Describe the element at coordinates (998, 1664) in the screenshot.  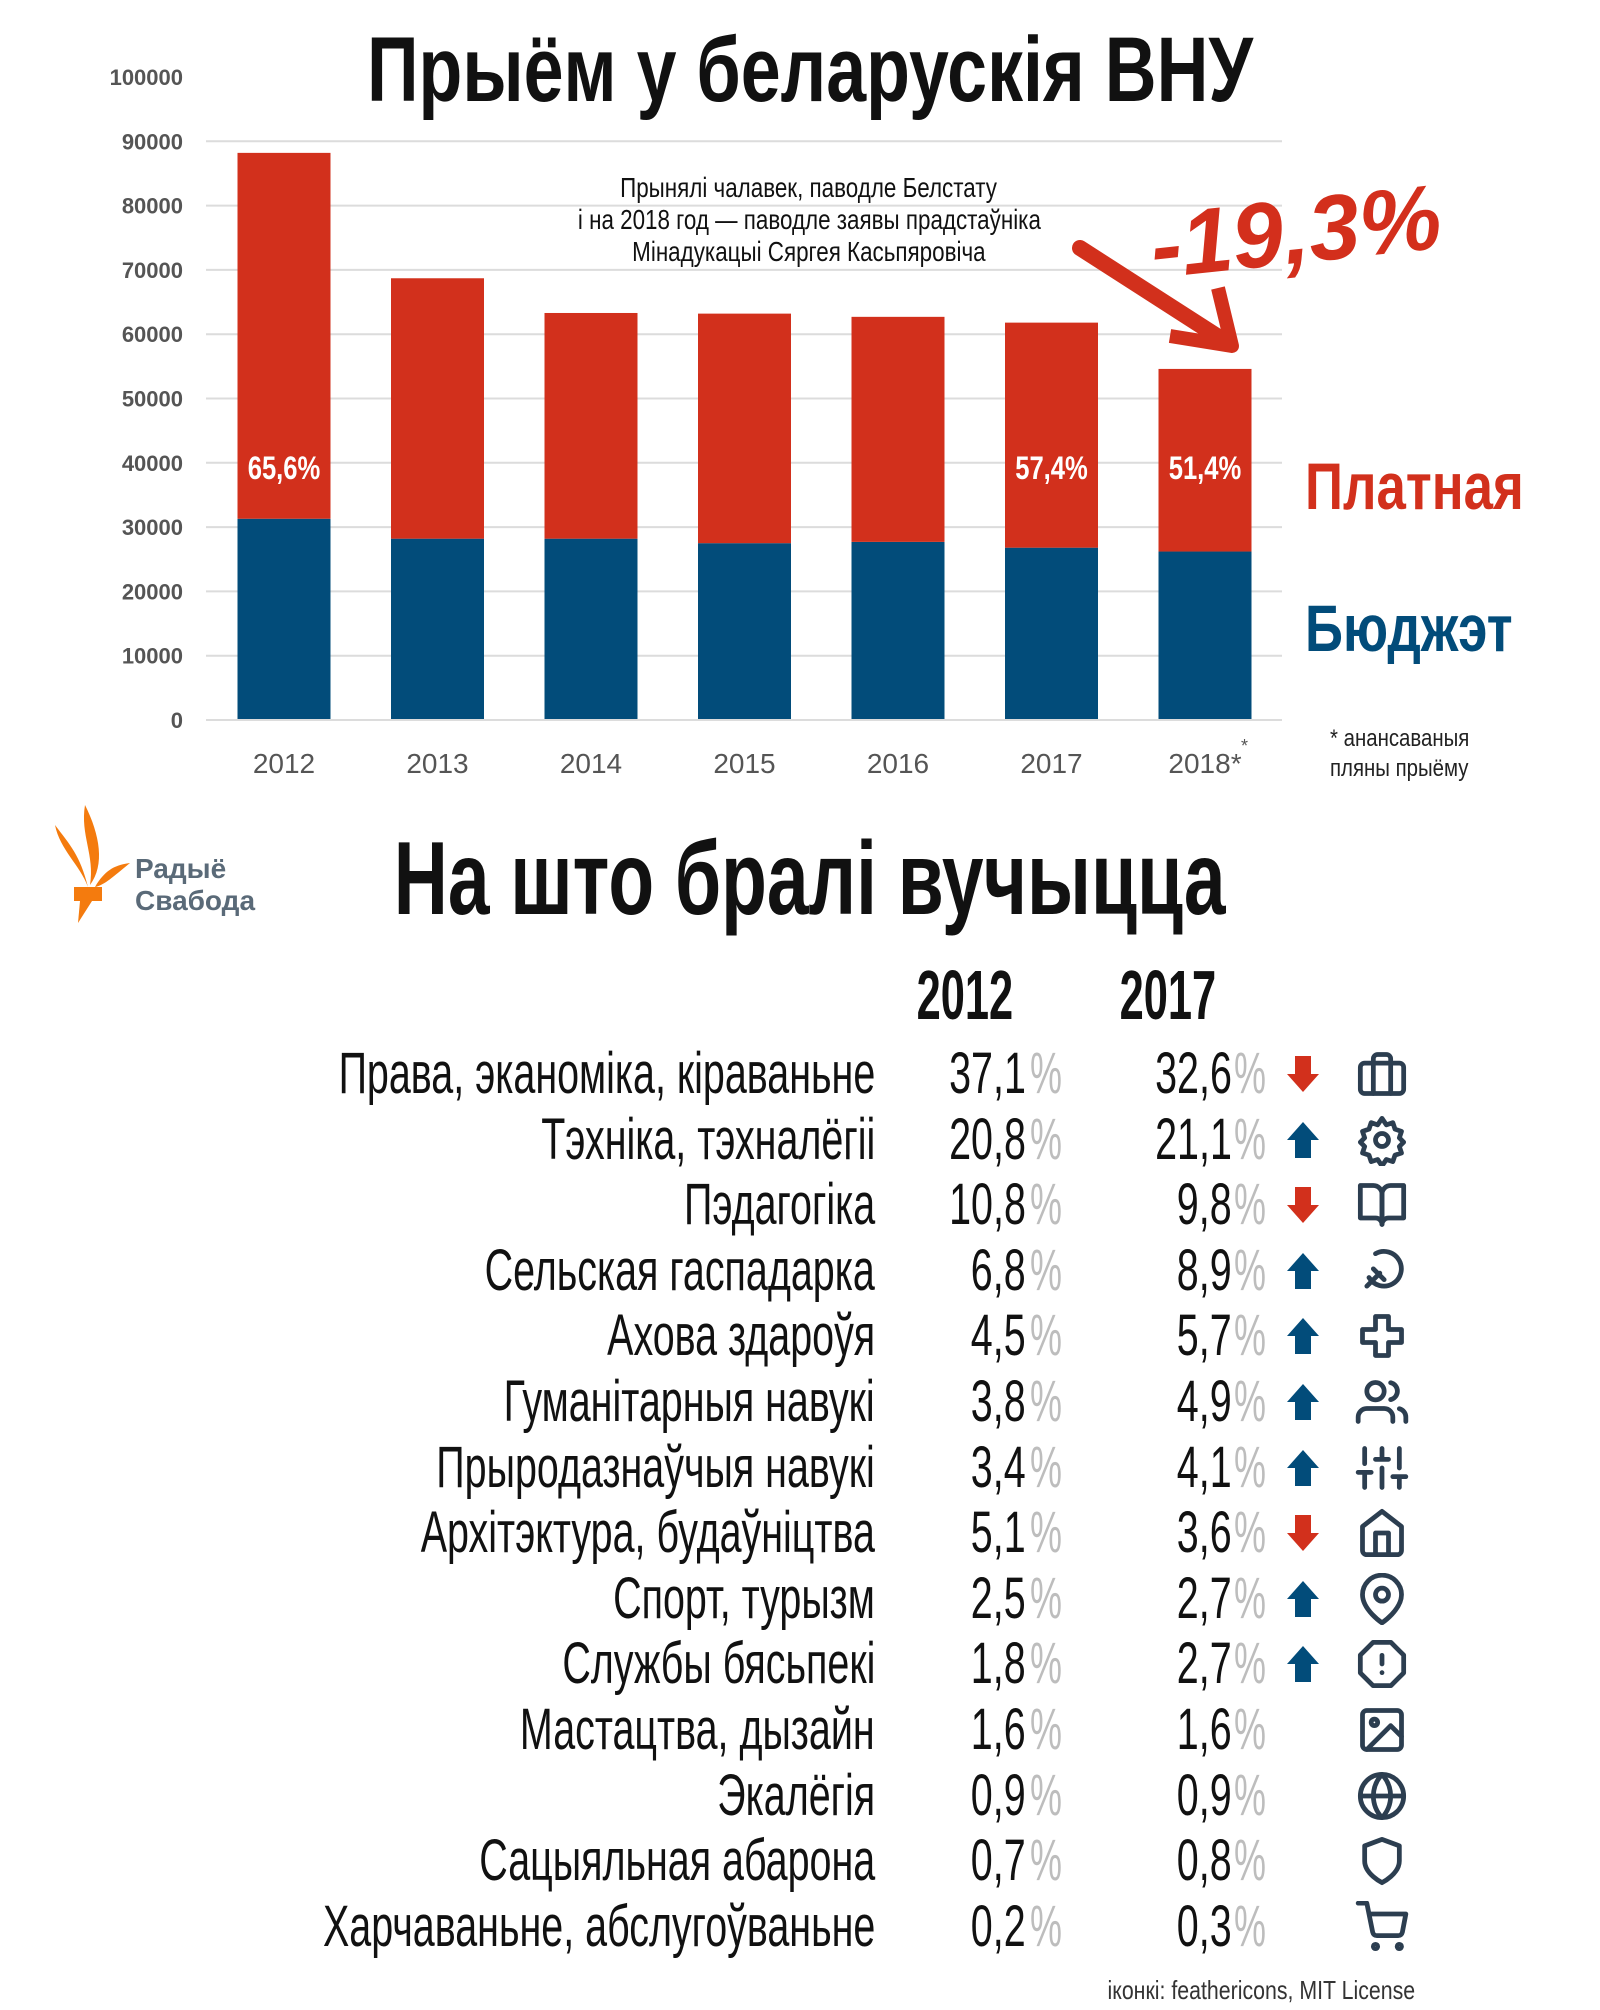
I see `value-2012: 1,8` at that location.